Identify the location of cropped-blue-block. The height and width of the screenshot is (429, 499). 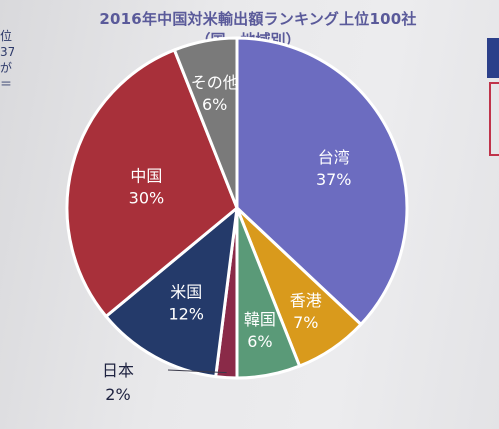
(493, 58).